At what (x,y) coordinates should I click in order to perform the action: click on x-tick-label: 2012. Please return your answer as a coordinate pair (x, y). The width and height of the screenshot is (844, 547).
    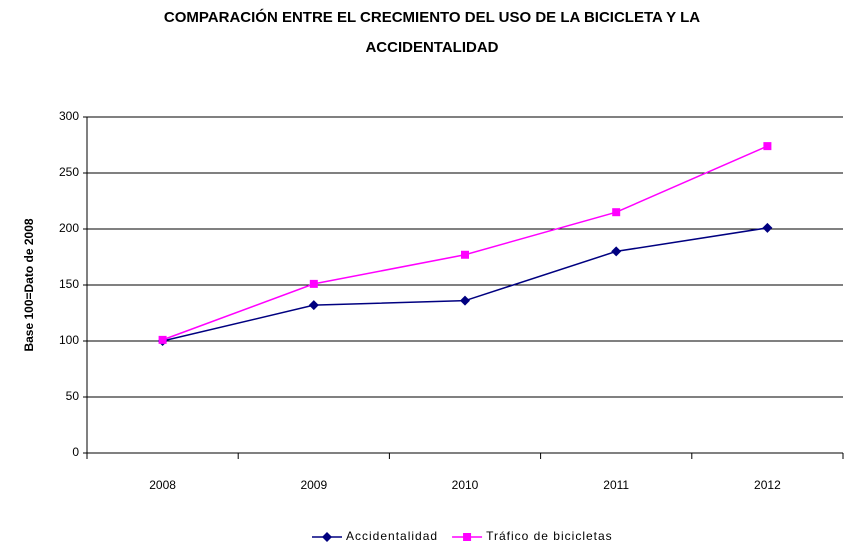
    Looking at the image, I should click on (767, 485).